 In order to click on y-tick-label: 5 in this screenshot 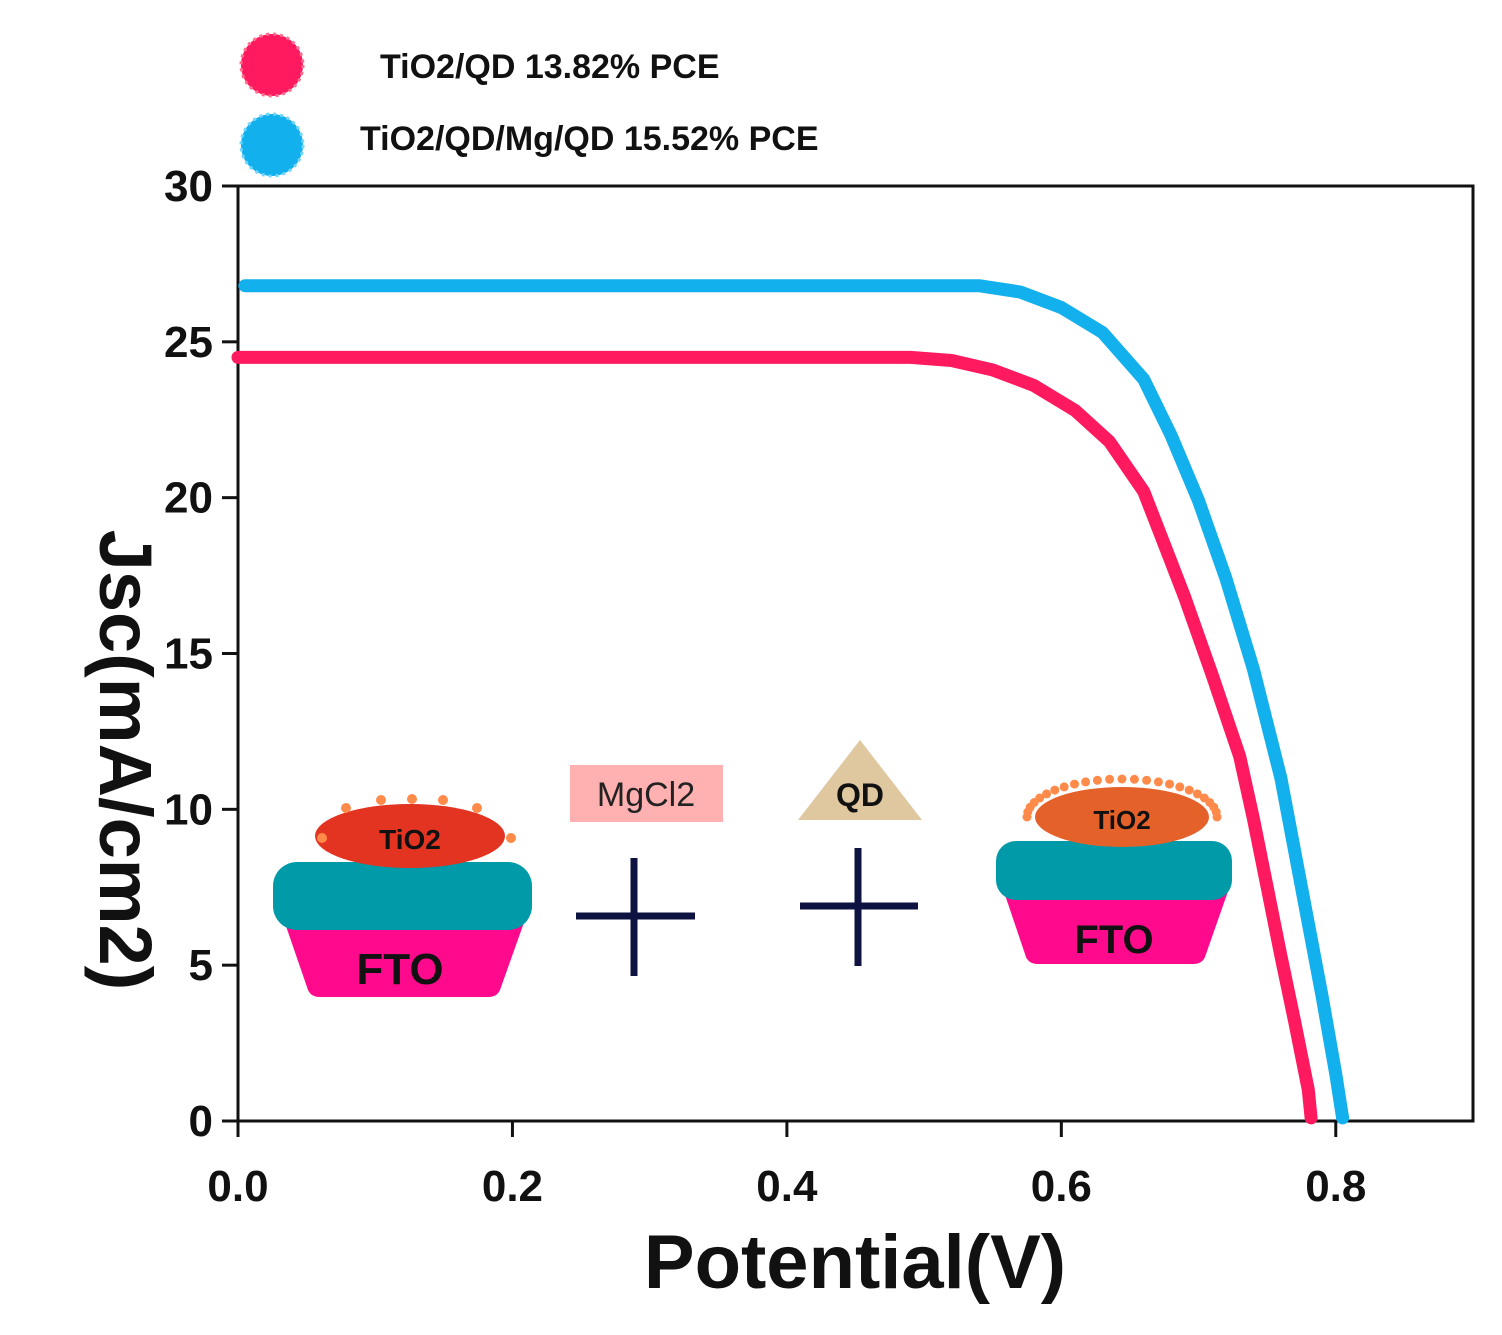, I will do `click(201, 965)`.